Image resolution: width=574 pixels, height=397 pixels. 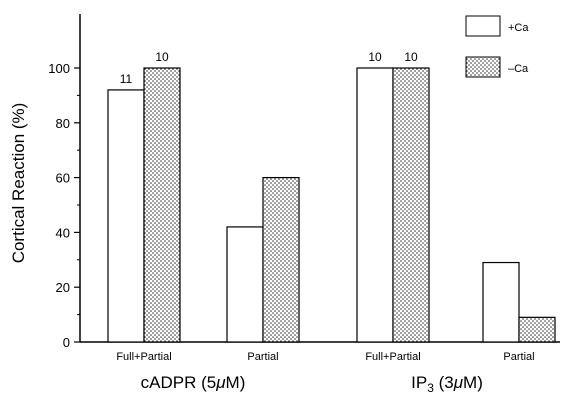 What do you see at coordinates (66, 342) in the screenshot?
I see `y-tick-label: 0` at bounding box center [66, 342].